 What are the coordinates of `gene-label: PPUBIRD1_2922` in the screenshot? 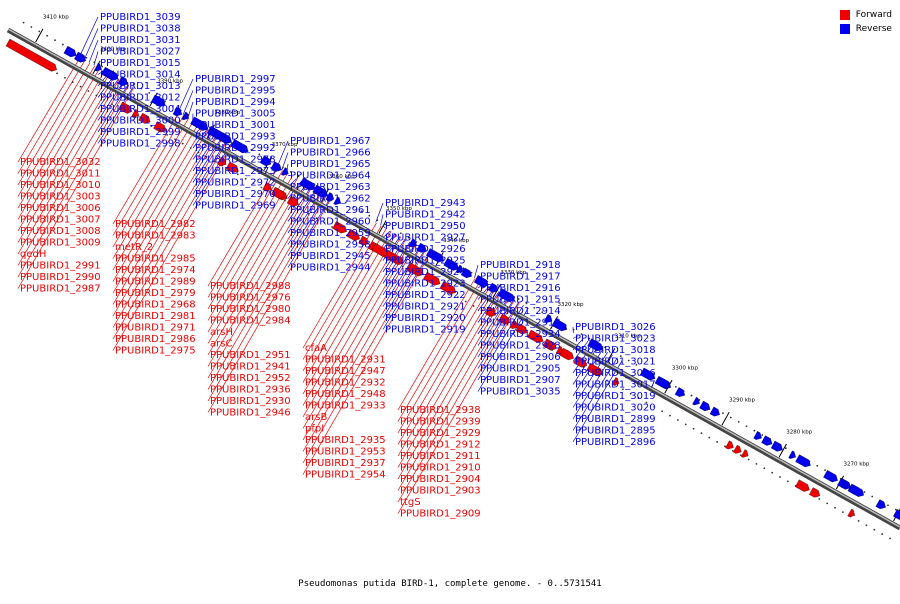 It's located at (425, 295).